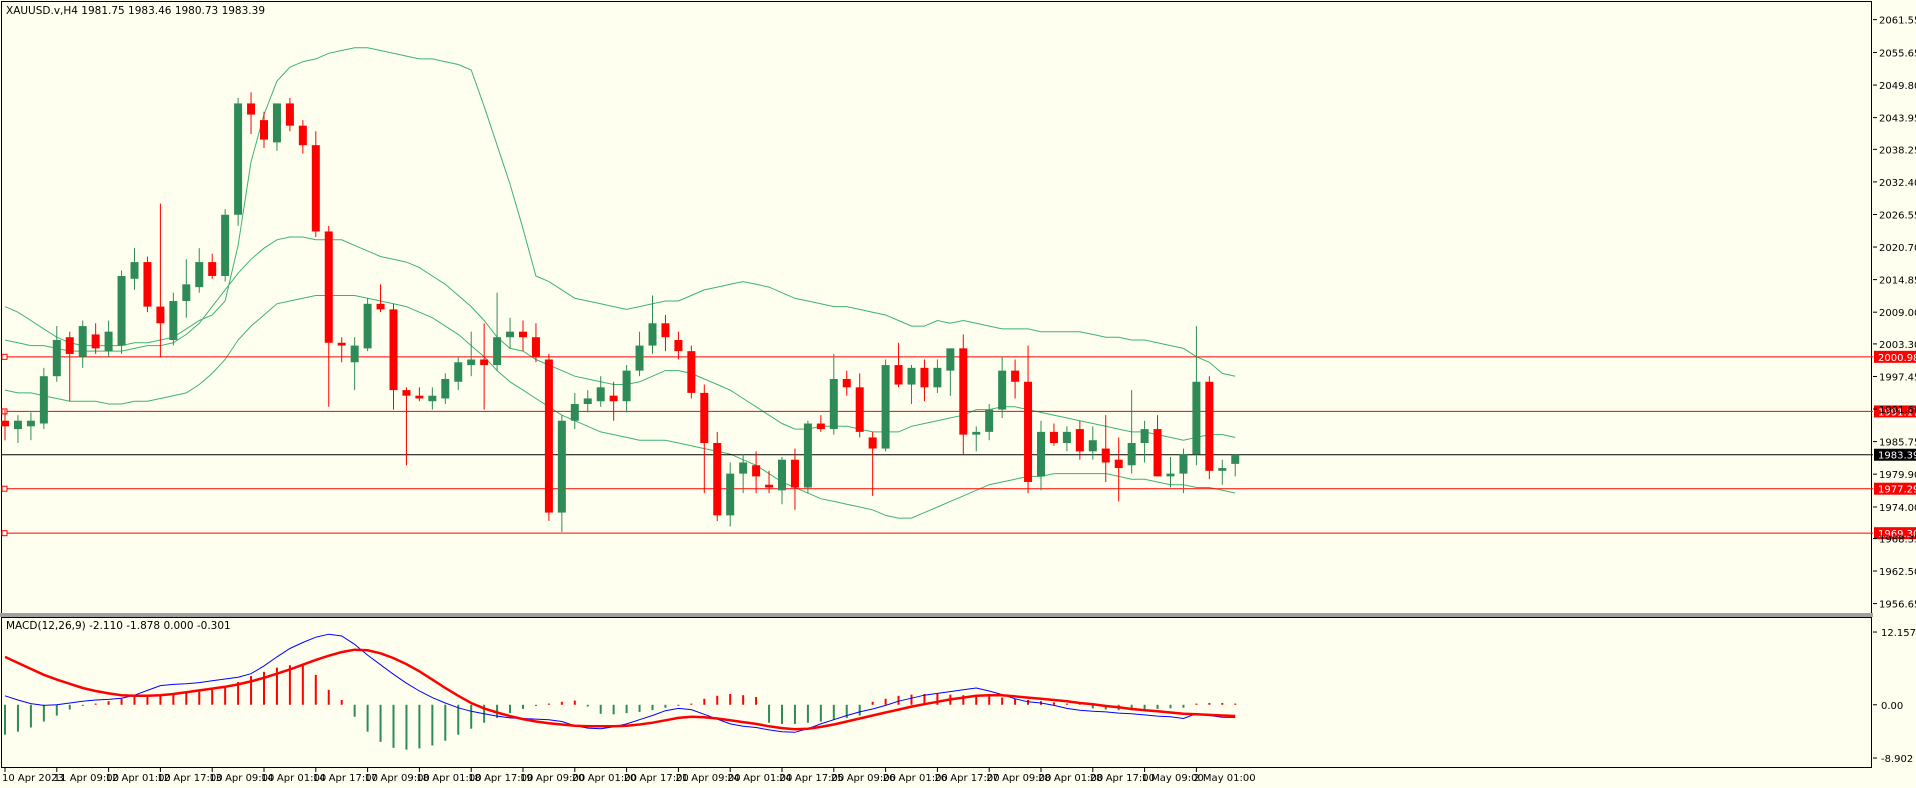  I want to click on time-tick-label: 27 Apr 09:00, so click(1018, 778).